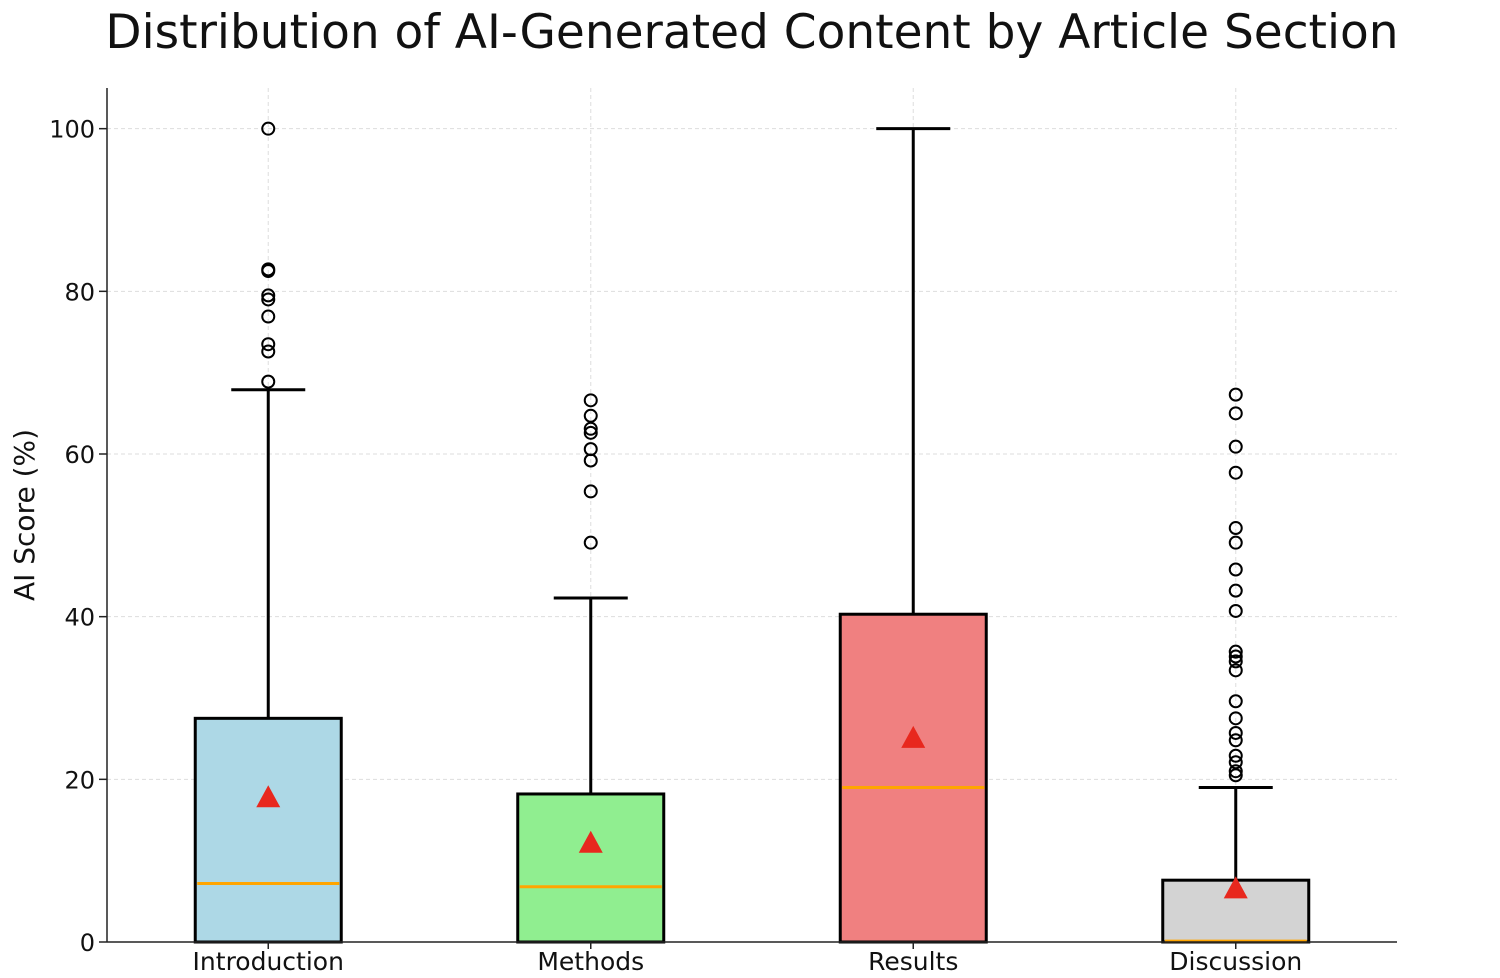  I want to click on box-results, so click(913, 535).